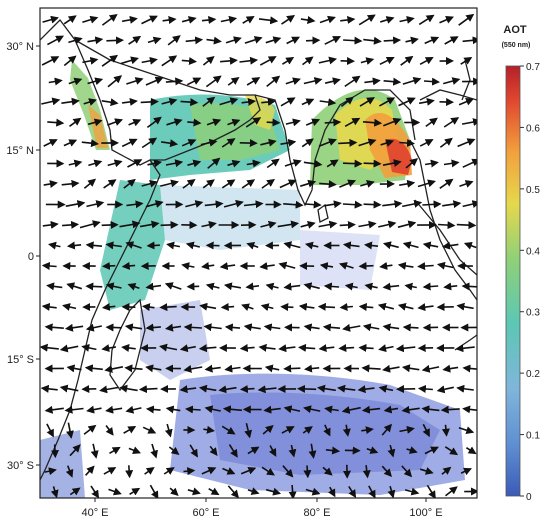  Describe the element at coordinates (533, 190) in the screenshot. I see `colorbar-tick-label: 0.5` at that location.